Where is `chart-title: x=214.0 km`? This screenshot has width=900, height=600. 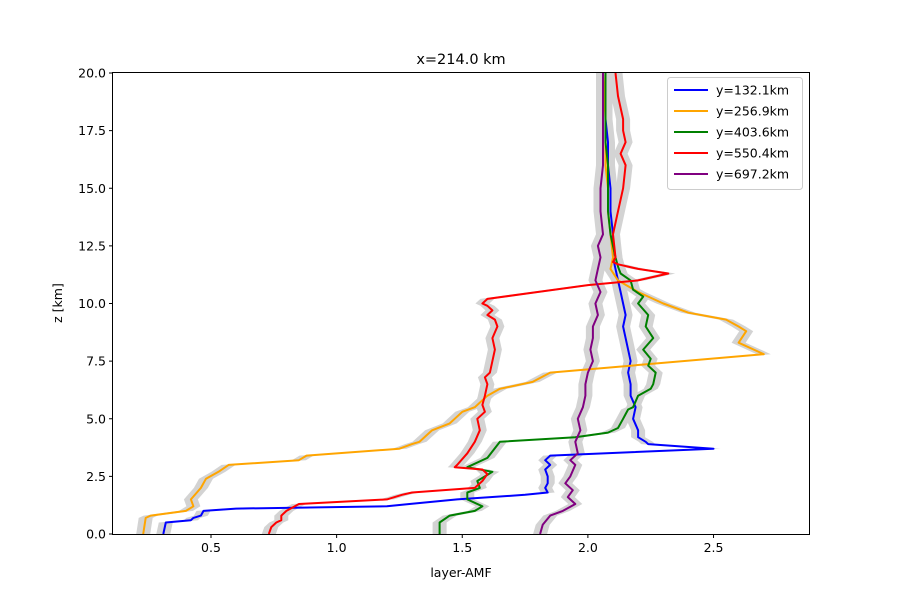 chart-title: x=214.0 km is located at coordinates (460, 60).